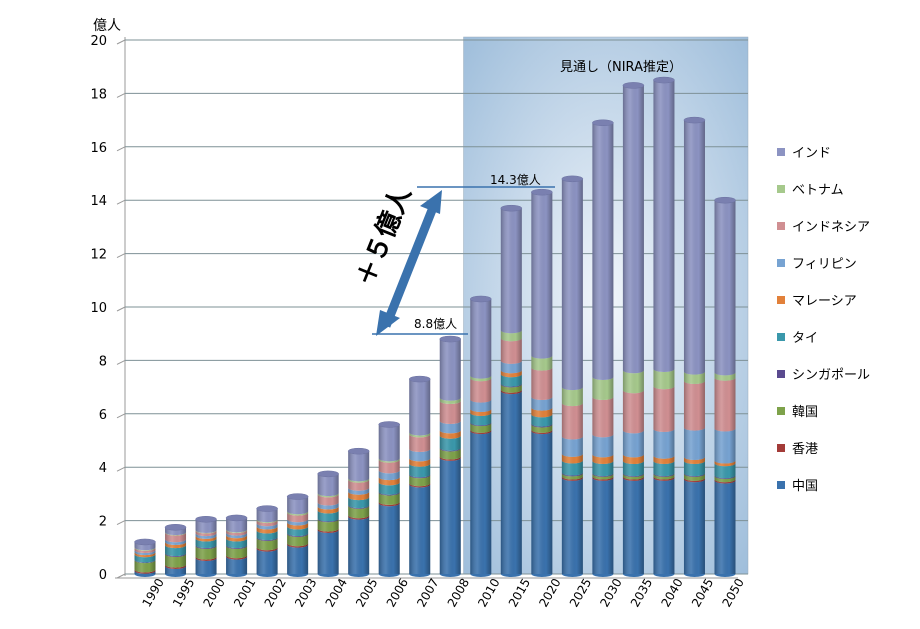 Image resolution: width=920 pixels, height=629 pixels. What do you see at coordinates (366, 592) in the screenshot?
I see `x-tick-label: 2005` at bounding box center [366, 592].